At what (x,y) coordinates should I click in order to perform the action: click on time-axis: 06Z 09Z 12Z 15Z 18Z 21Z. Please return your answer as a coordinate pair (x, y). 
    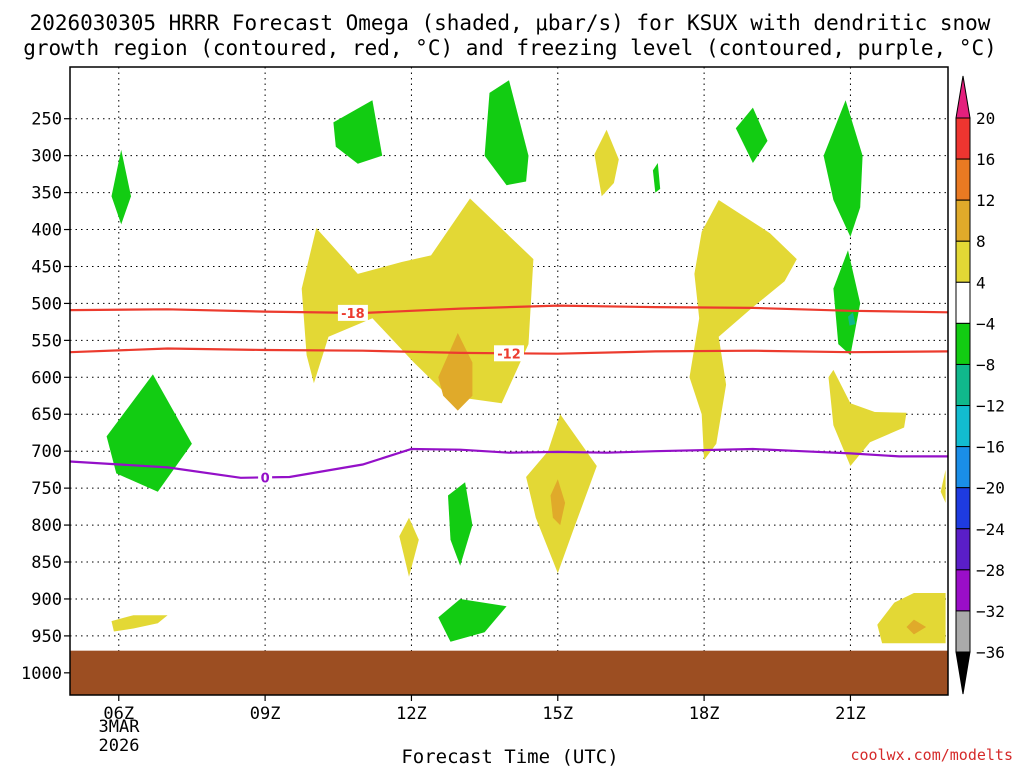
    Looking at the image, I should click on (484, 709).